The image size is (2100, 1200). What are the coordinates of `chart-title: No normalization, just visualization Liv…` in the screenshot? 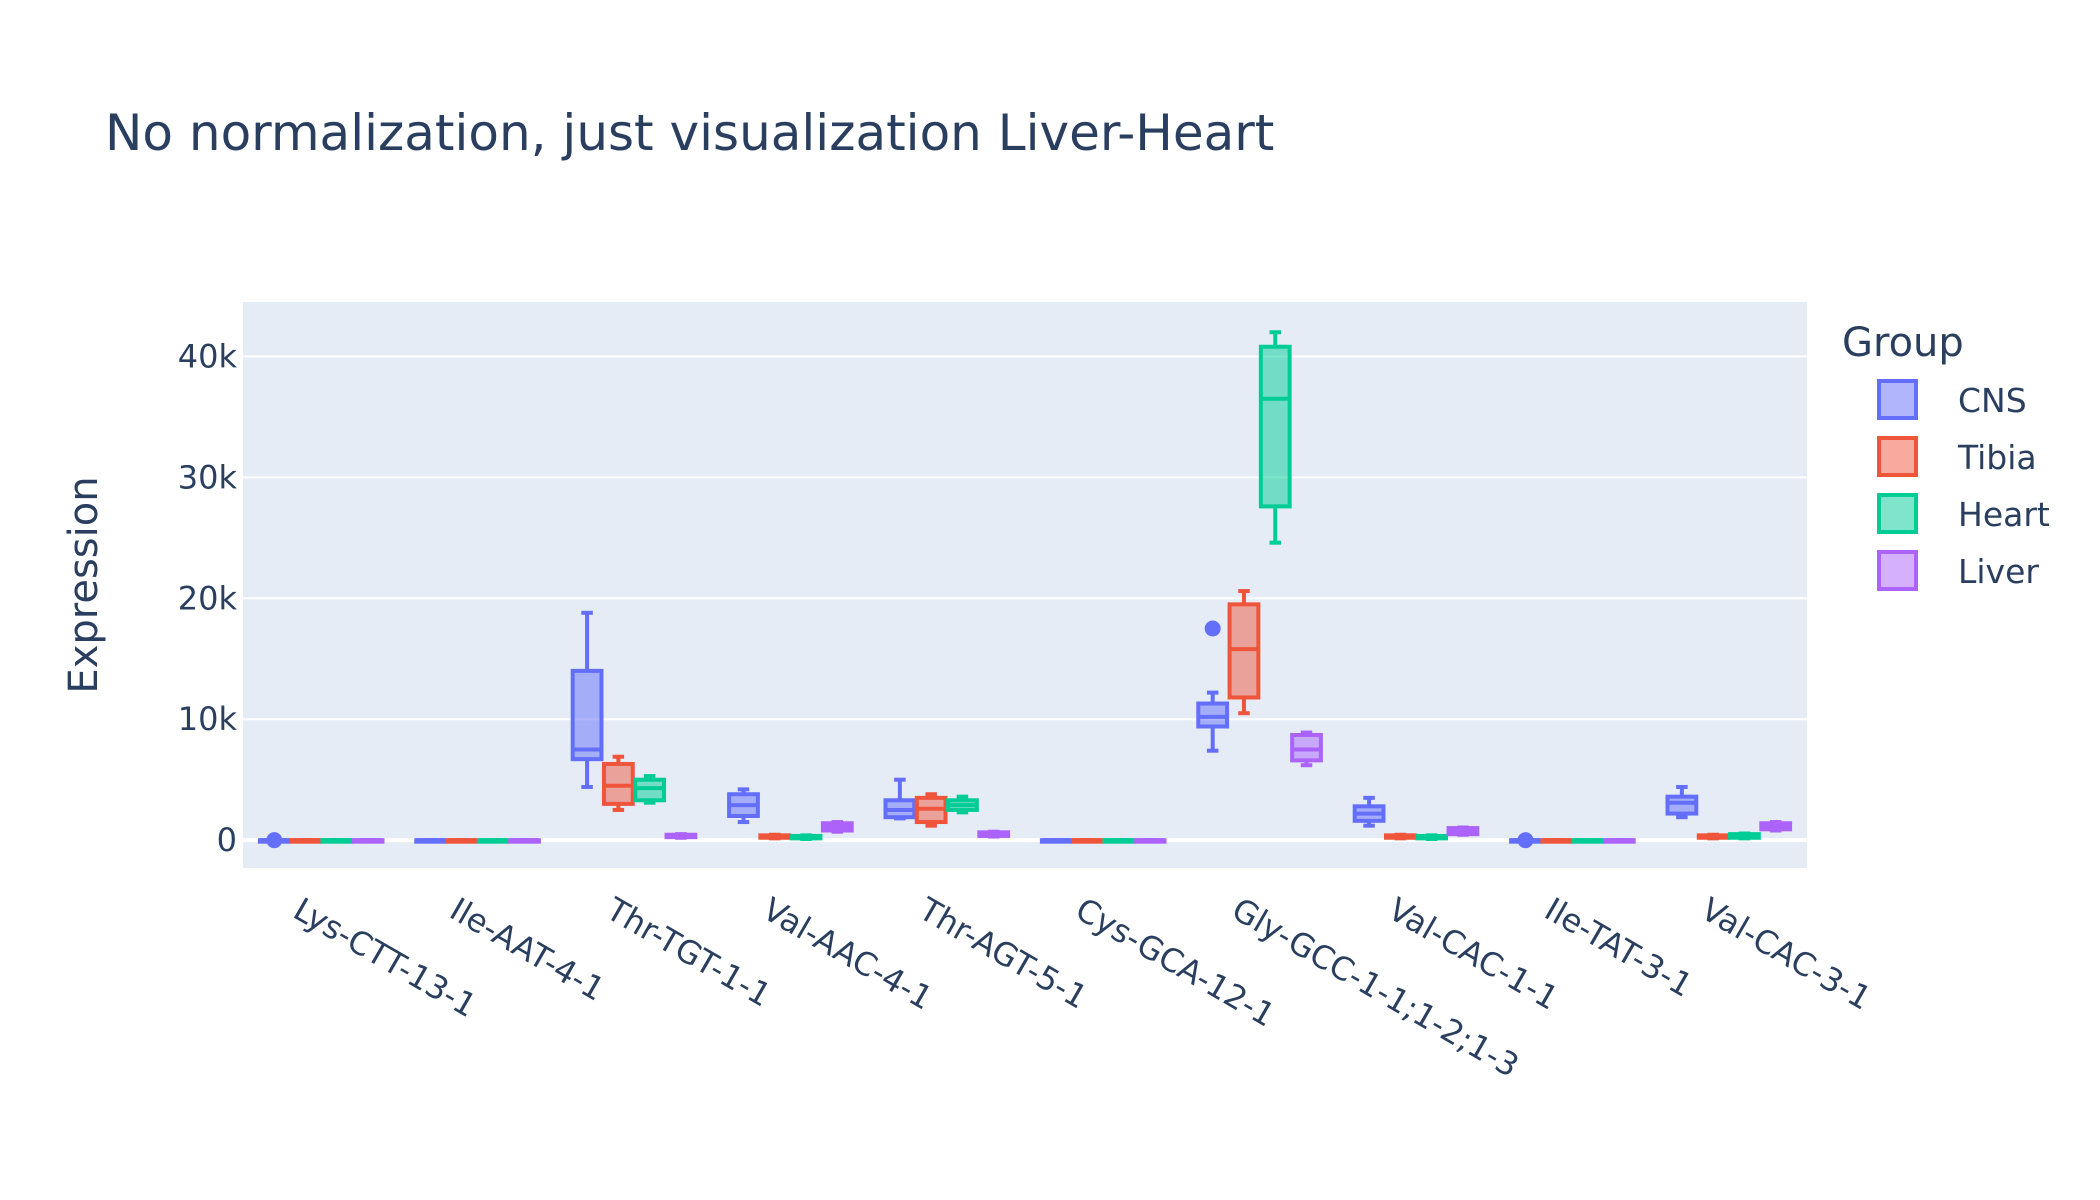 It's located at (689, 133).